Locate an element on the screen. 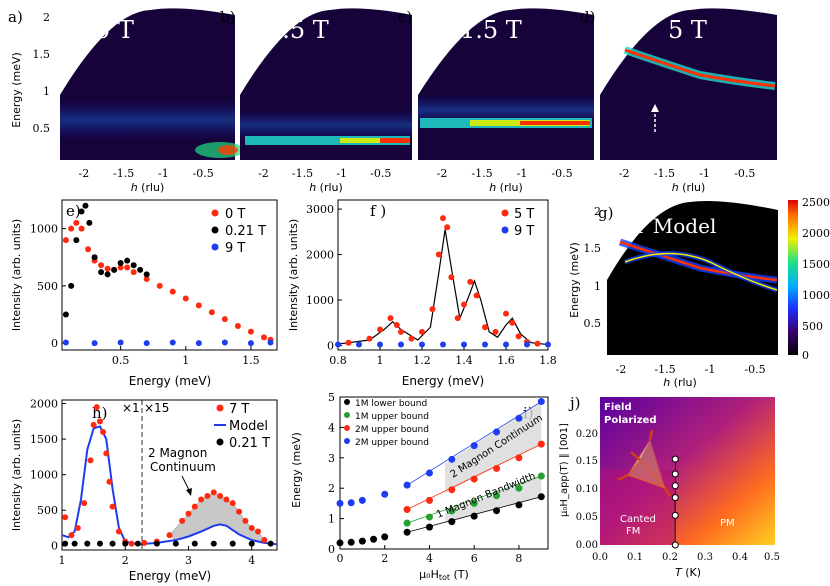 The height and width of the screenshot is (586, 830). svg-text: 2M upper bound is located at coordinates (392, 443).